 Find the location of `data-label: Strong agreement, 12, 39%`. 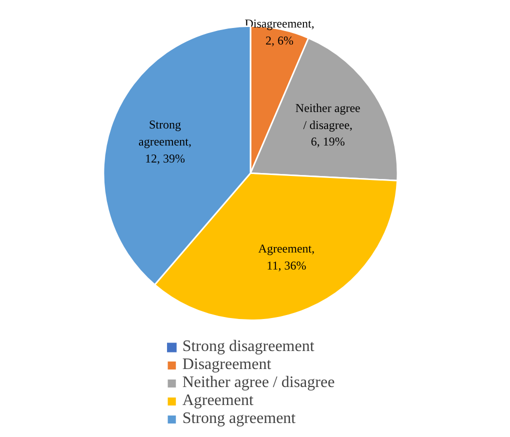

data-label: Strong agreement, 12, 39% is located at coordinates (165, 142).